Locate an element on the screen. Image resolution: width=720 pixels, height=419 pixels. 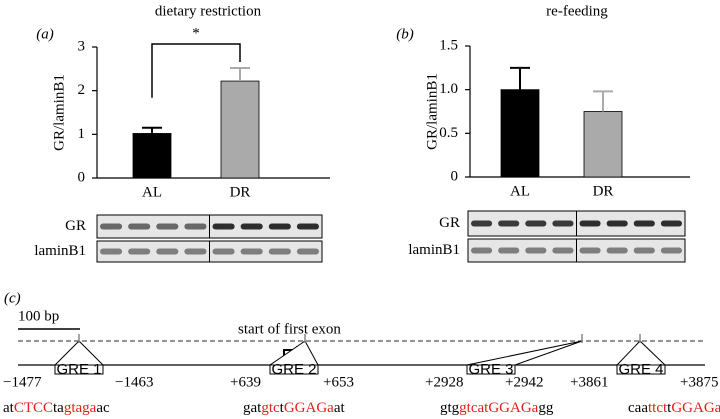
position-label: +2942 is located at coordinates (524, 382).